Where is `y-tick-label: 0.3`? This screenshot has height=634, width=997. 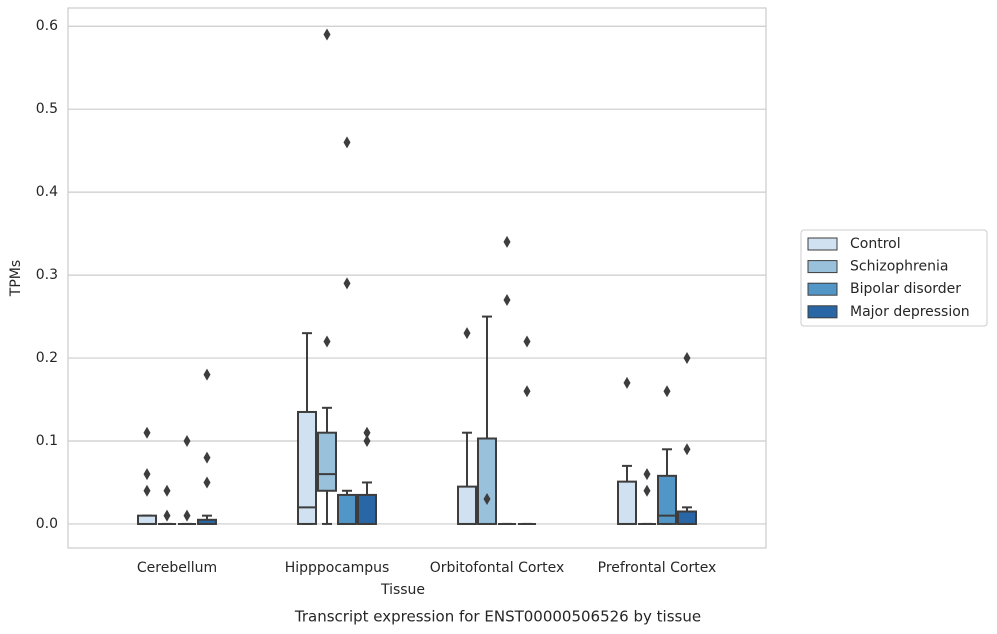
y-tick-label: 0.3 is located at coordinates (47, 275).